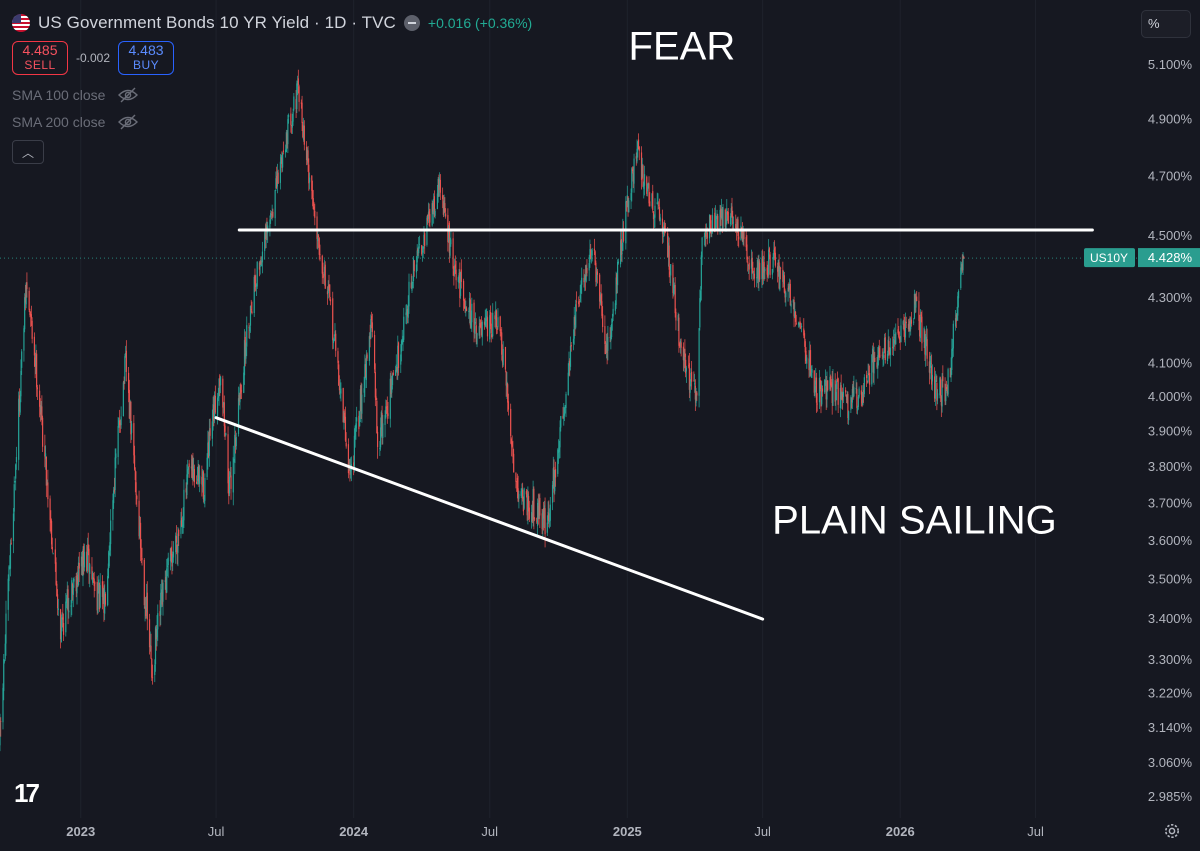 The height and width of the screenshot is (851, 1200). Describe the element at coordinates (146, 58) in the screenshot. I see `buy-button: 4.483 BUY` at that location.